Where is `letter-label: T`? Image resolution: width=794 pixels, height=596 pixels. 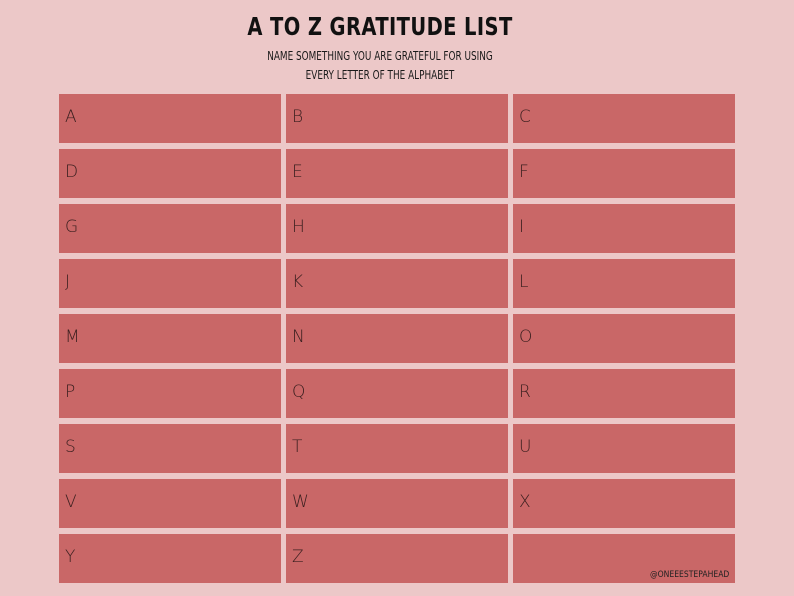 letter-label: T is located at coordinates (297, 447).